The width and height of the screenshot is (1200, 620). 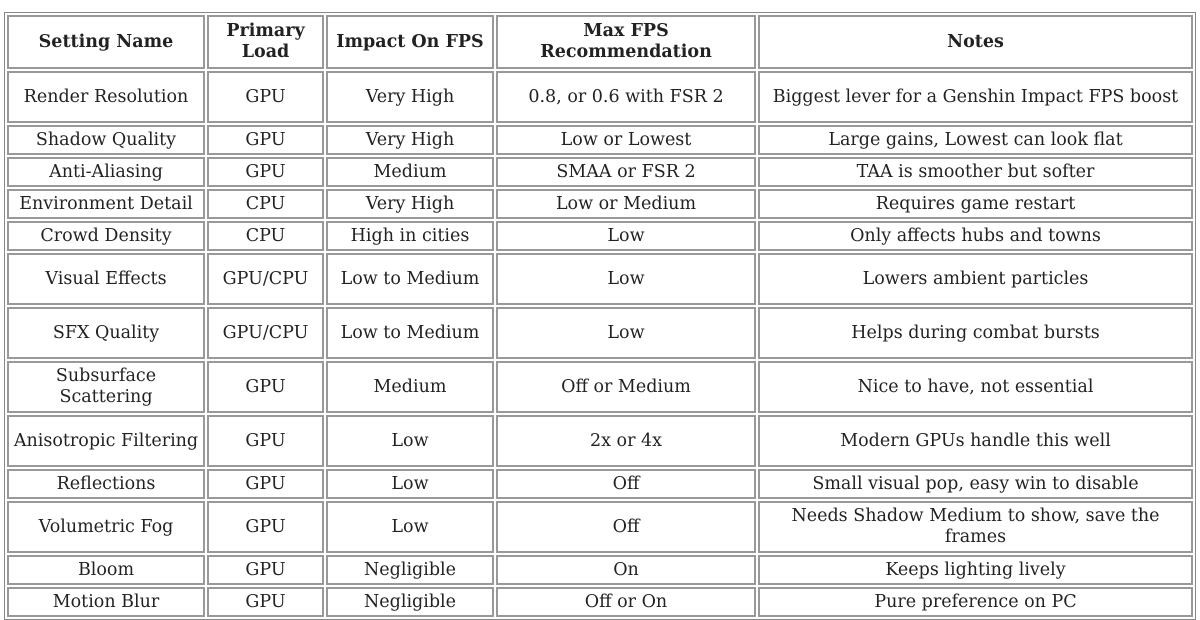 What do you see at coordinates (975, 236) in the screenshot?
I see `table-cell: Only affects hubs and towns` at bounding box center [975, 236].